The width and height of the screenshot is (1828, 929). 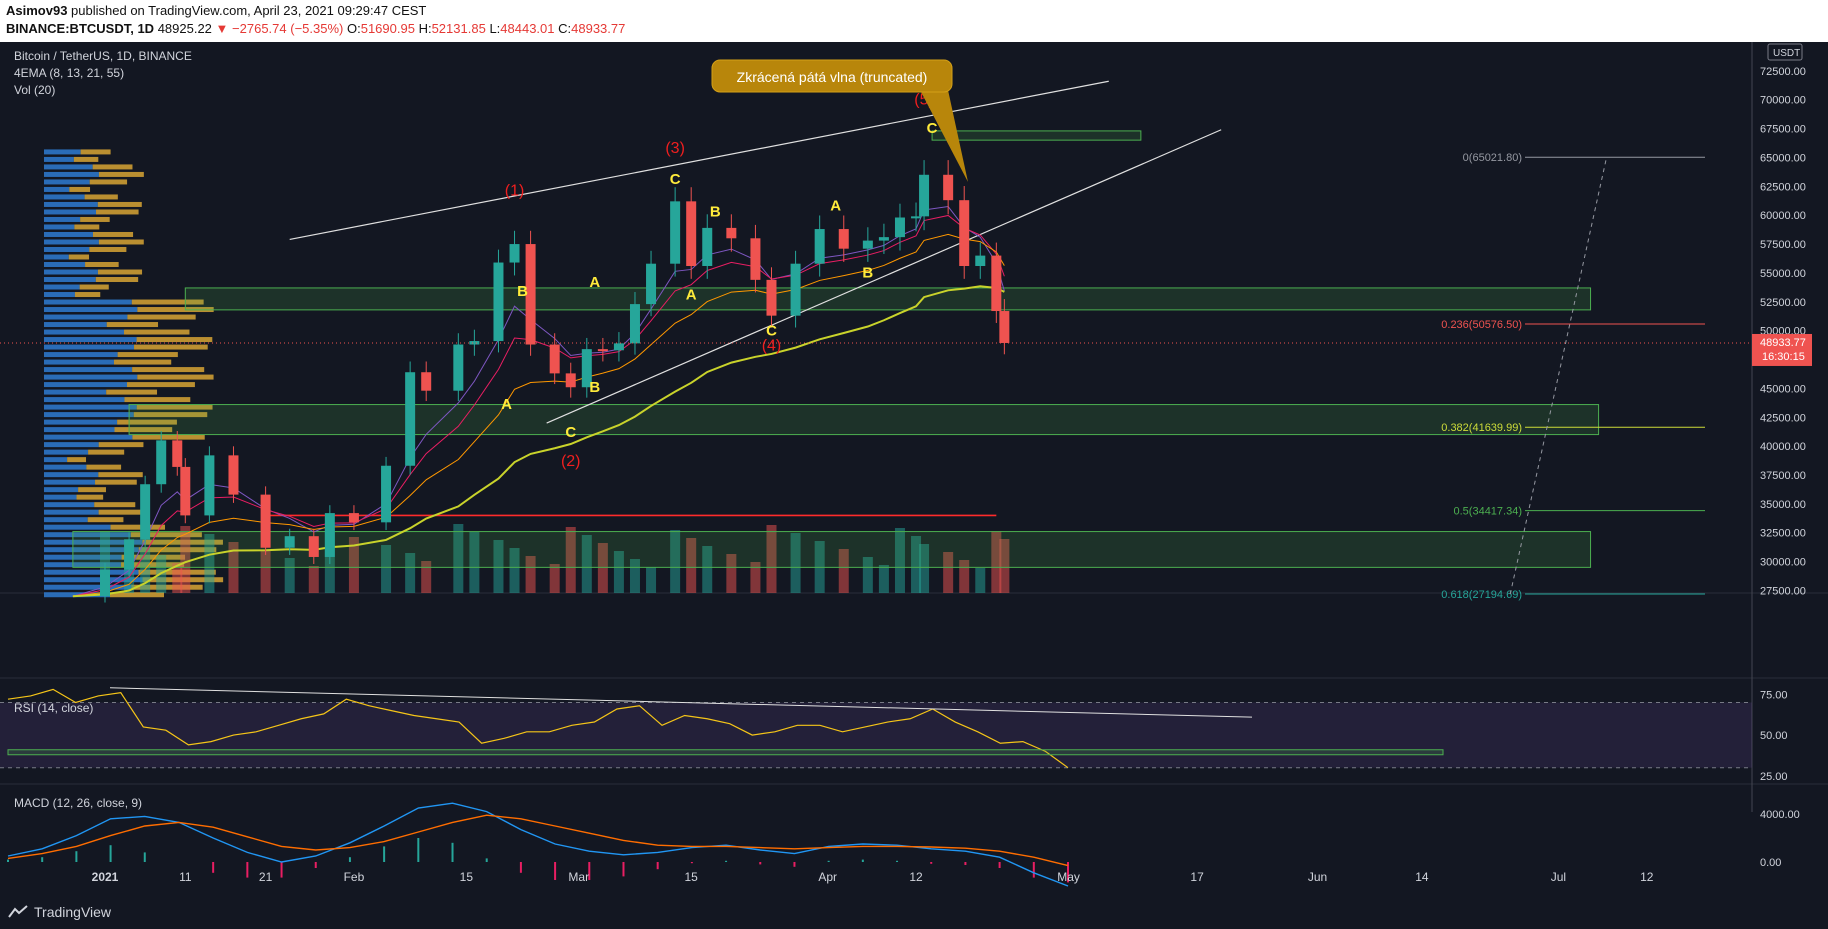 What do you see at coordinates (827, 877) in the screenshot?
I see `x-tick-label: Apr` at bounding box center [827, 877].